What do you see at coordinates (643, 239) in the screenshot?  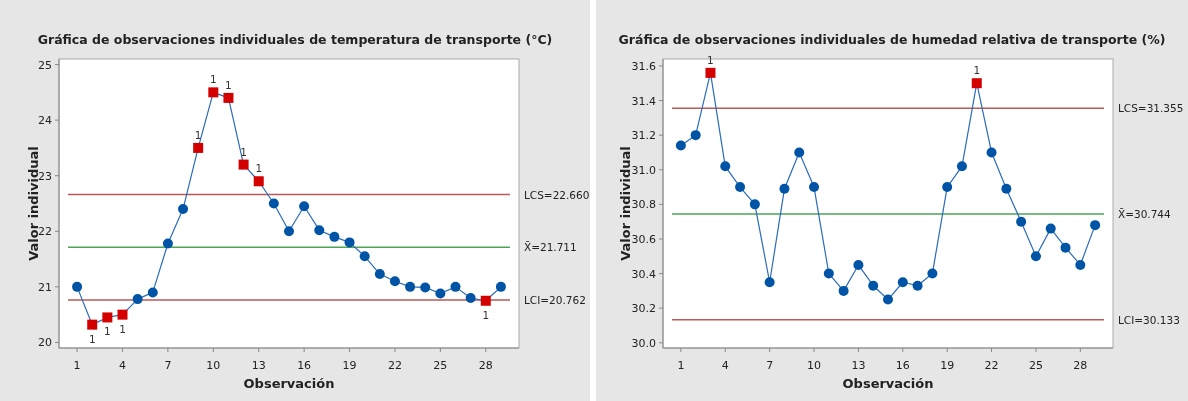 I see `y-tick-label: 30.6` at bounding box center [643, 239].